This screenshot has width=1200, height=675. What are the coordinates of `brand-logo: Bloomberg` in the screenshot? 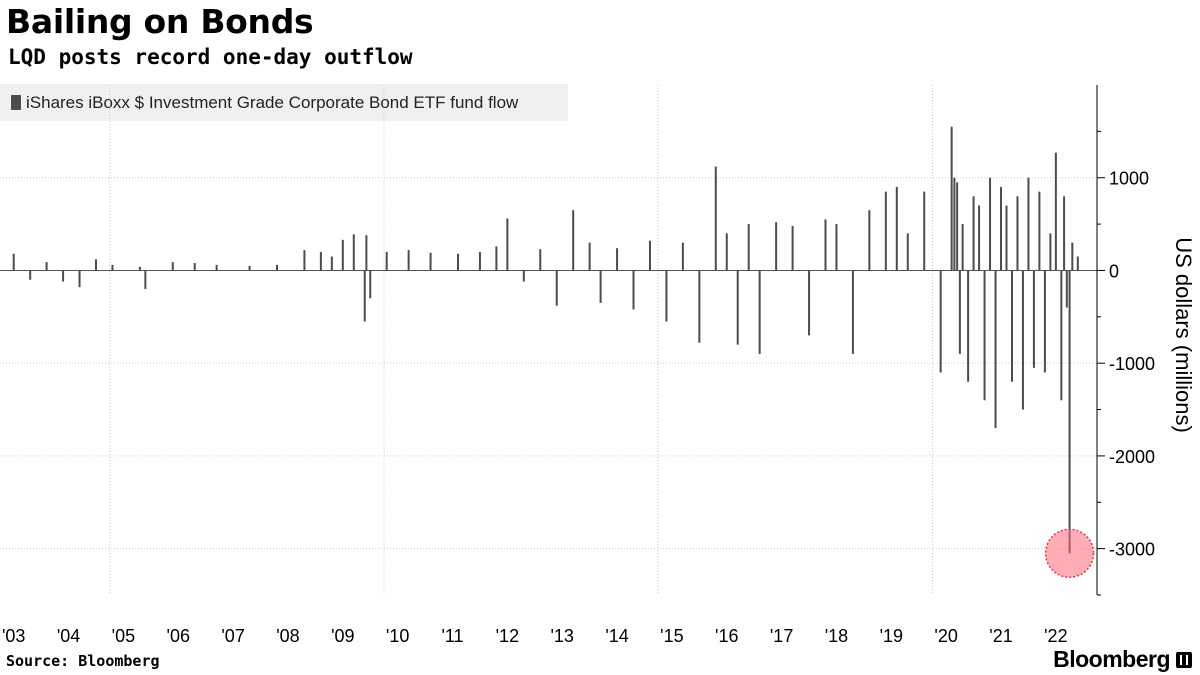 It's located at (1122, 659).